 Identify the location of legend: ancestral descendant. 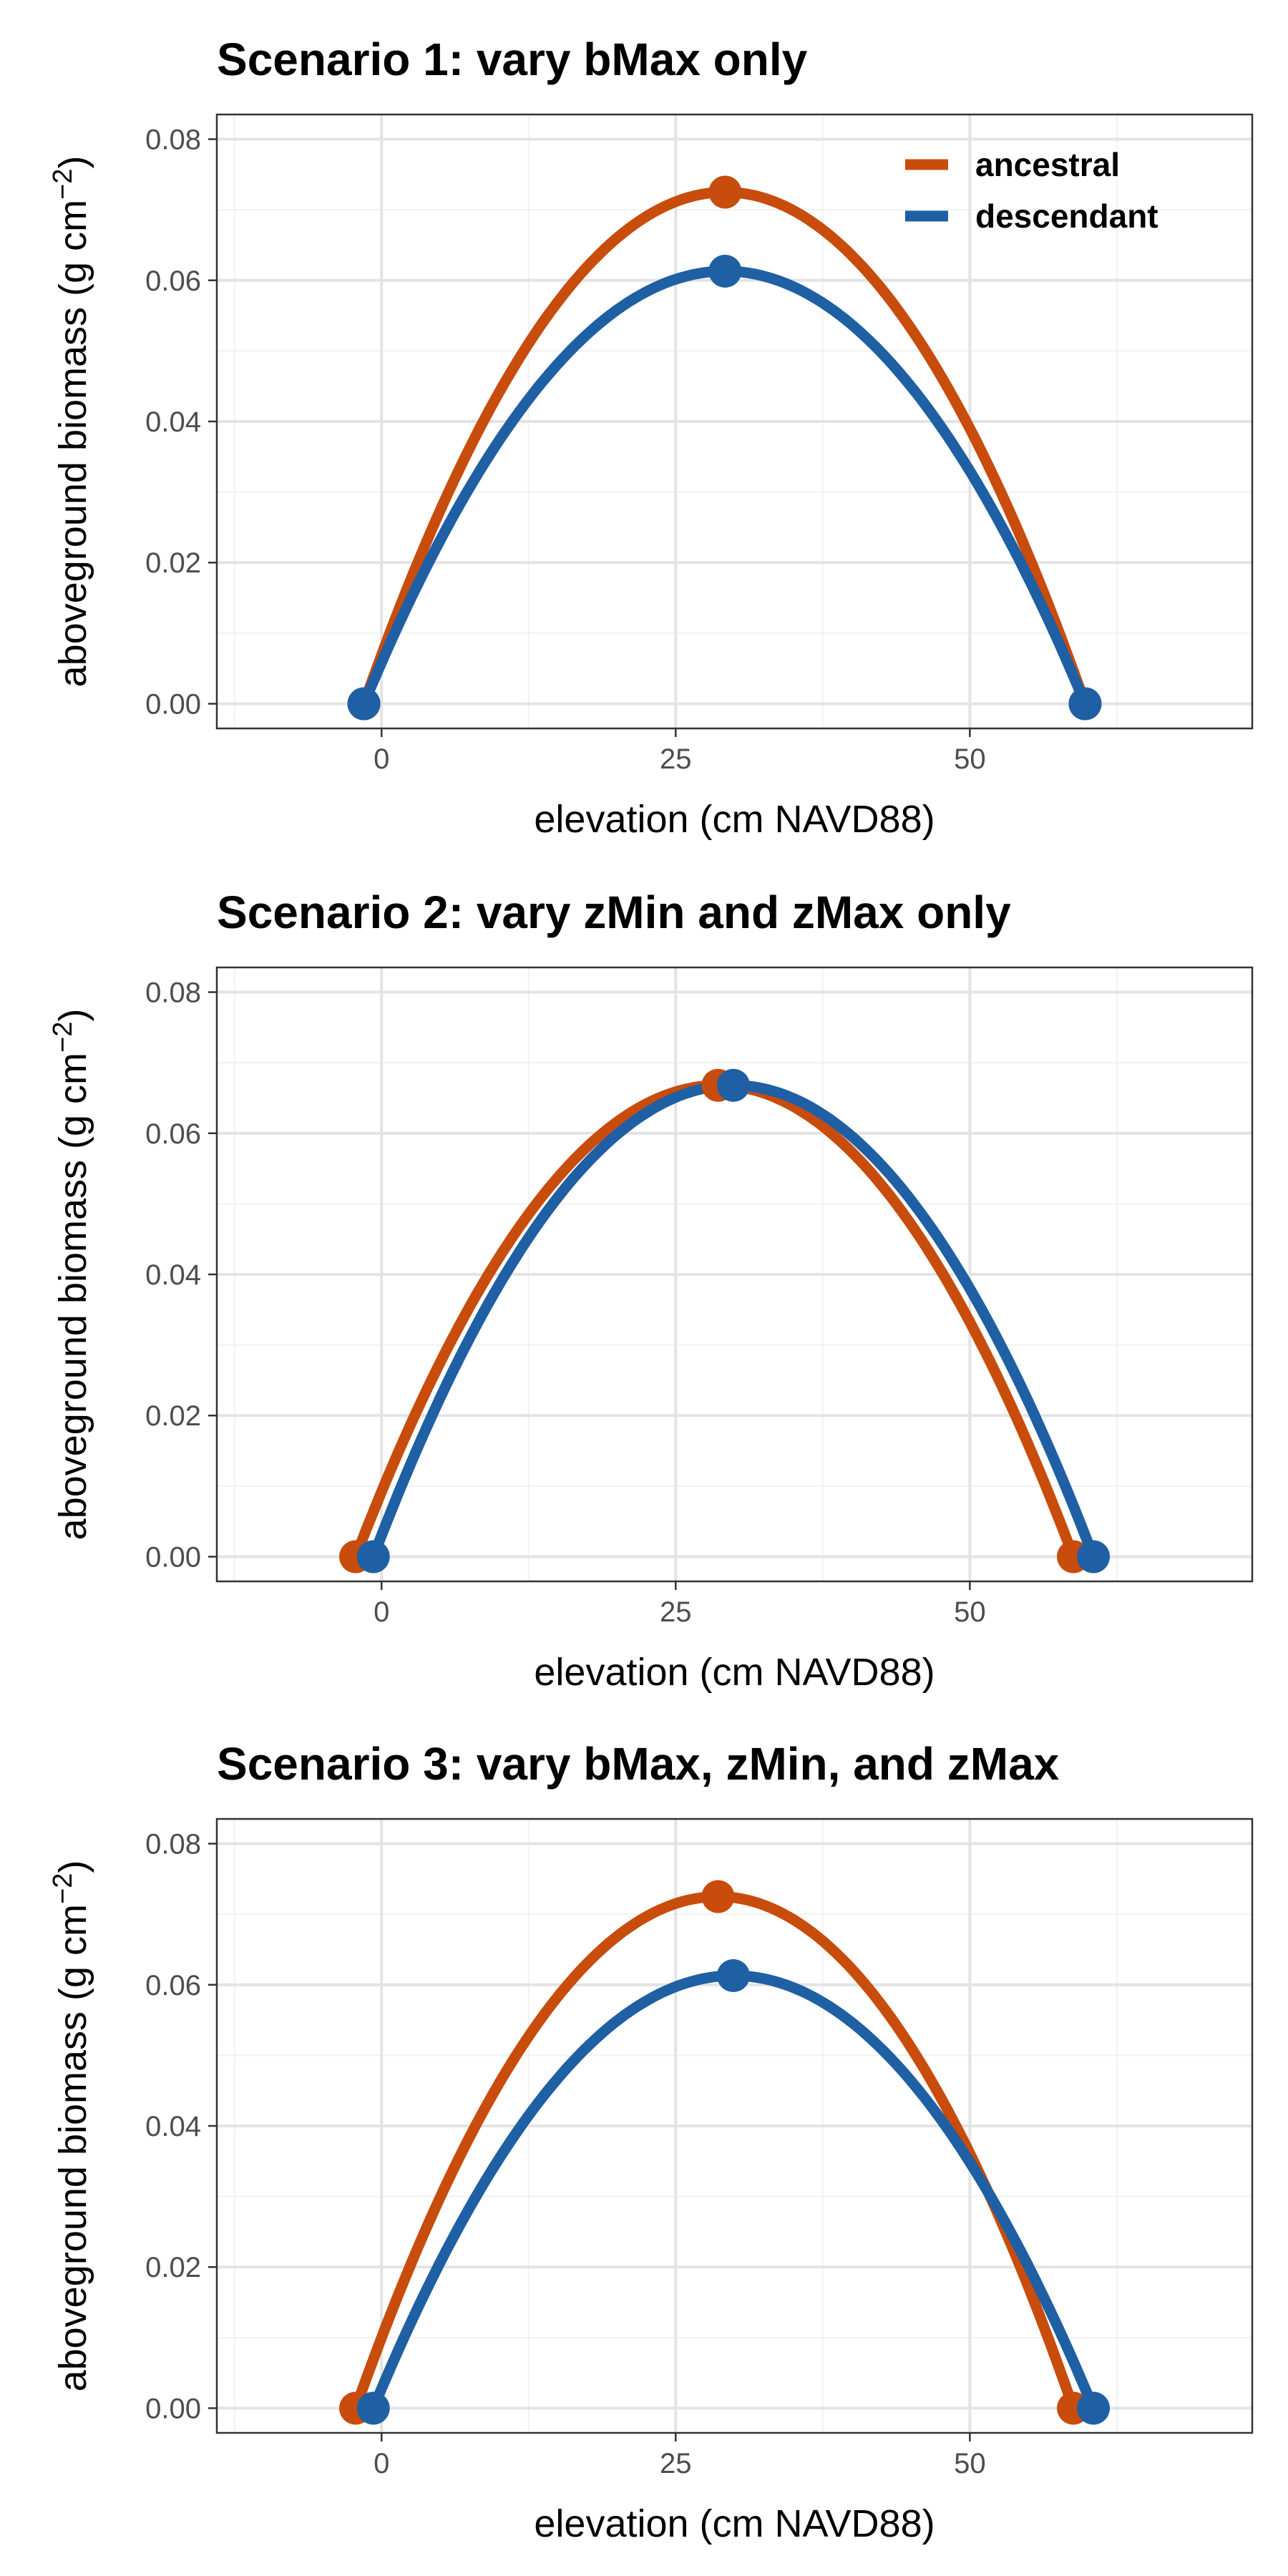
(1031, 190).